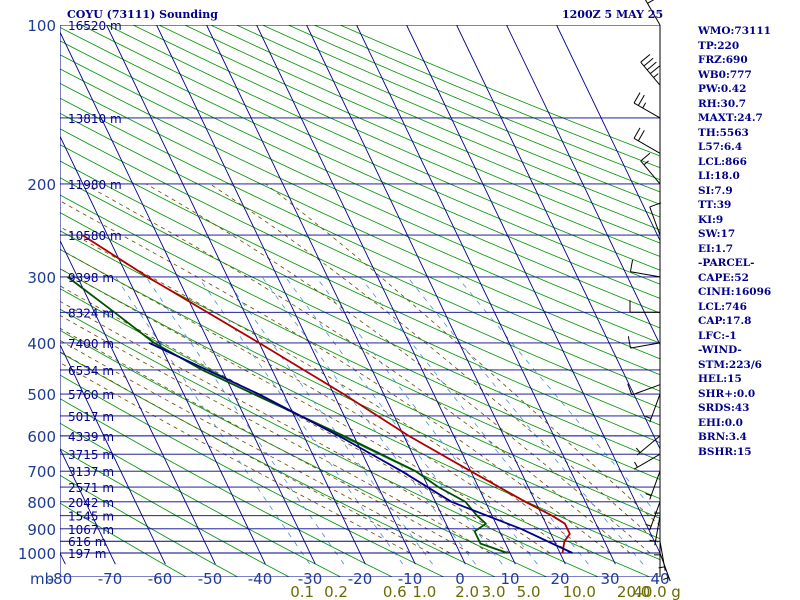 This screenshot has height=600, width=800. I want to click on pressure-tick-label: 700, so click(41, 472).